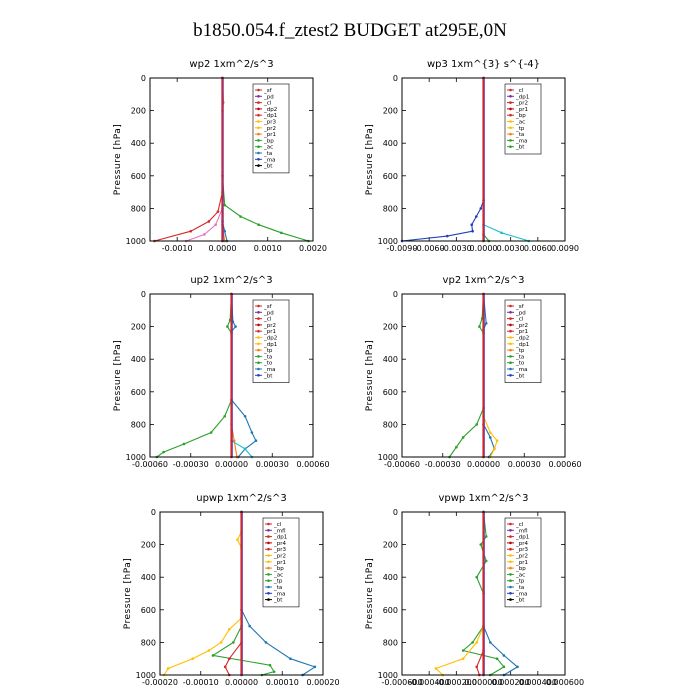 This screenshot has width=700, height=700. Describe the element at coordinates (143, 294) in the screenshot. I see `y-tick-label: 0` at that location.